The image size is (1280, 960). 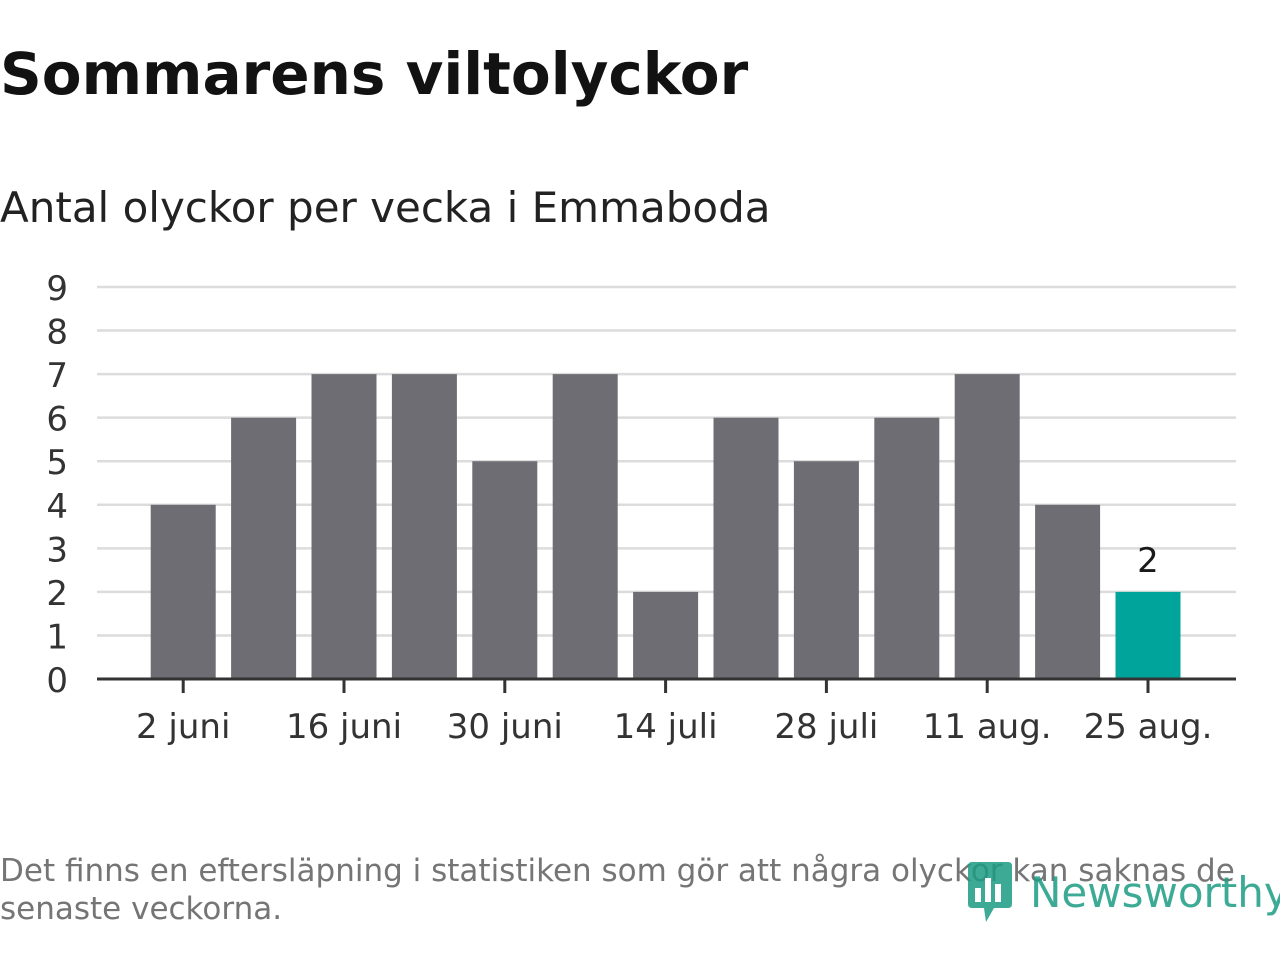 I want to click on bar-highlight, so click(x=1148, y=635).